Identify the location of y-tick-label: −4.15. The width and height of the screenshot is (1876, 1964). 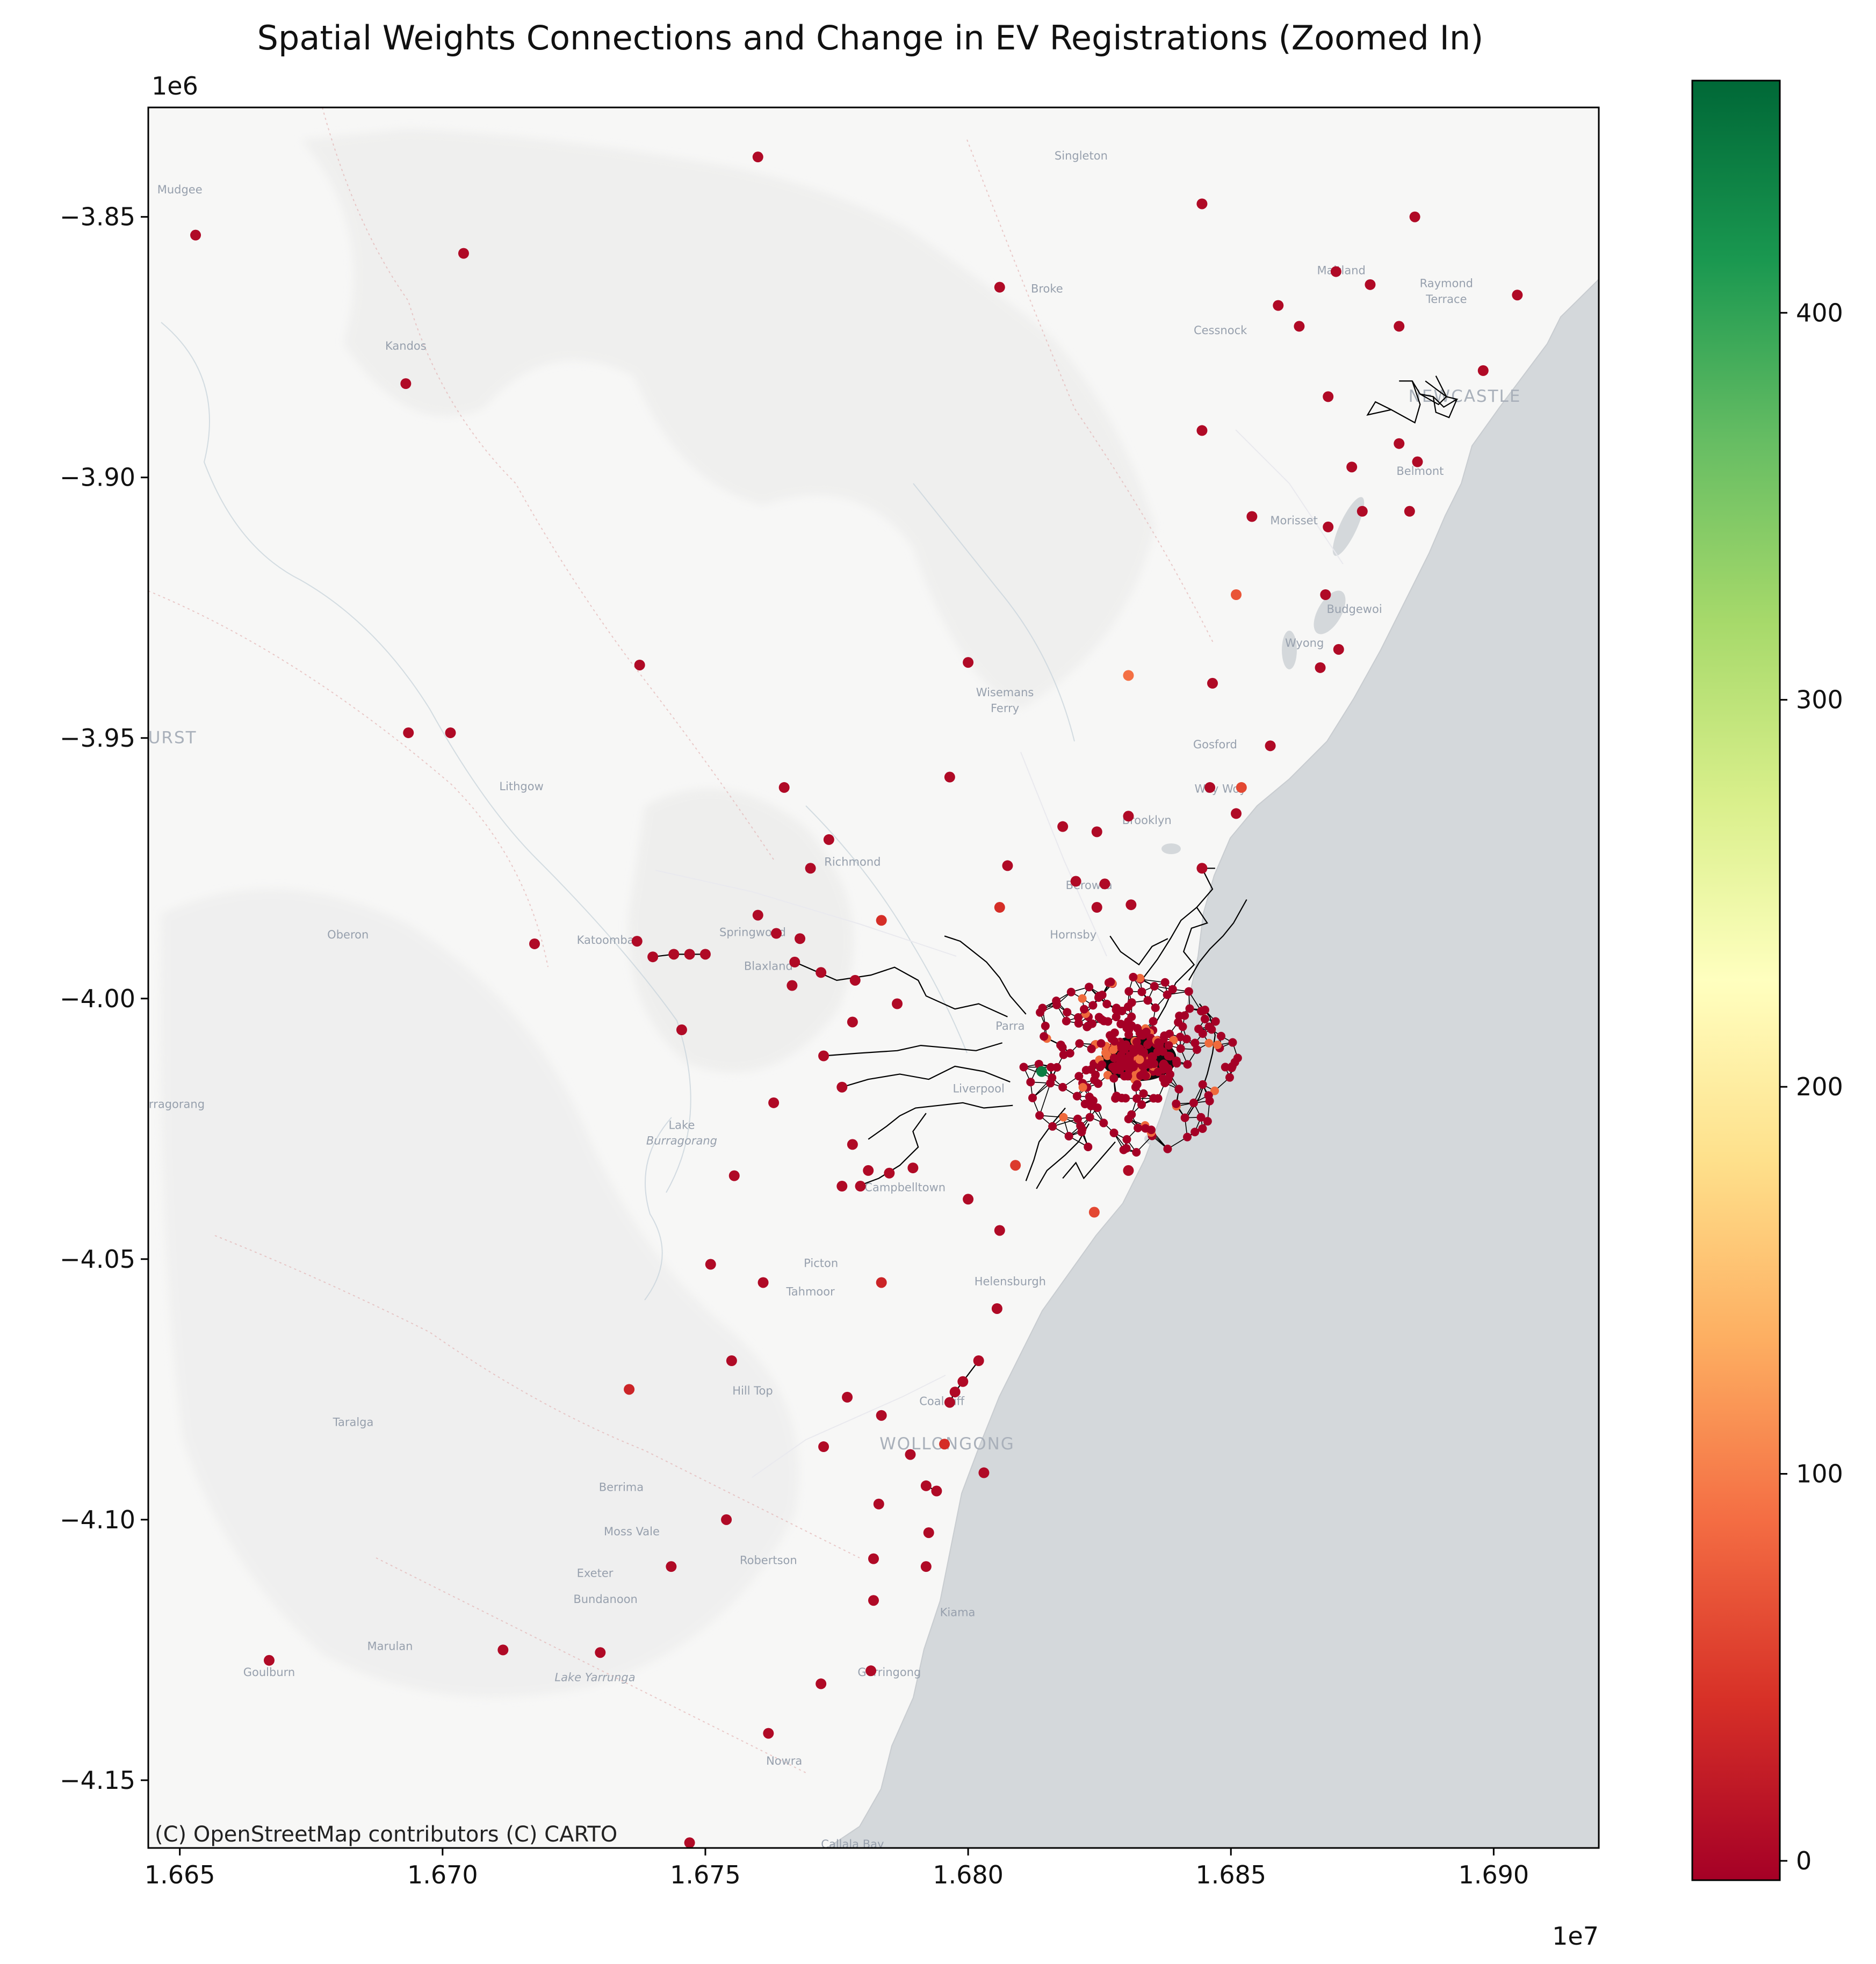
(97, 1780).